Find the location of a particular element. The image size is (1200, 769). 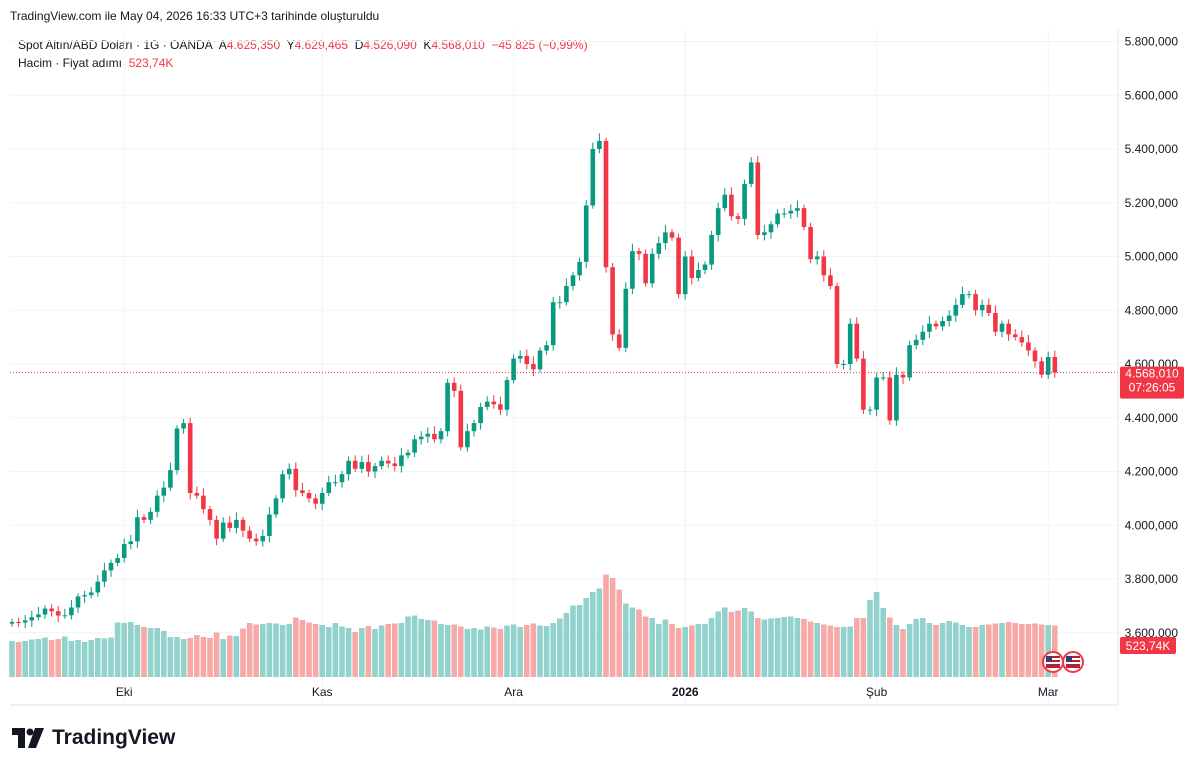

y-tick-label: 5.200,000 is located at coordinates (1152, 203).